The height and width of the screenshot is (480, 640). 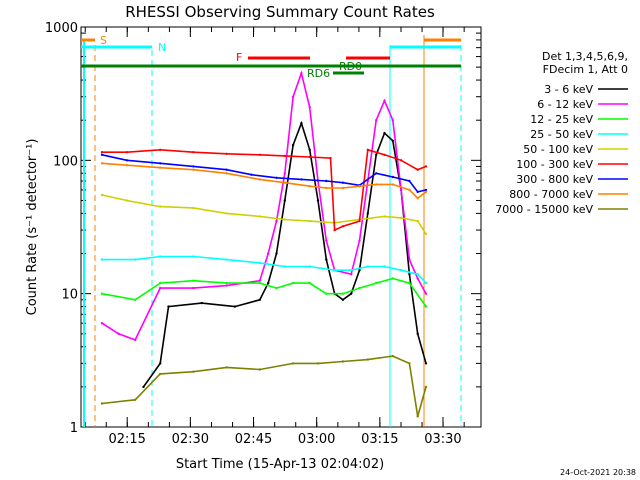 I want to click on x-tick-label: 03:00, so click(x=316, y=439).